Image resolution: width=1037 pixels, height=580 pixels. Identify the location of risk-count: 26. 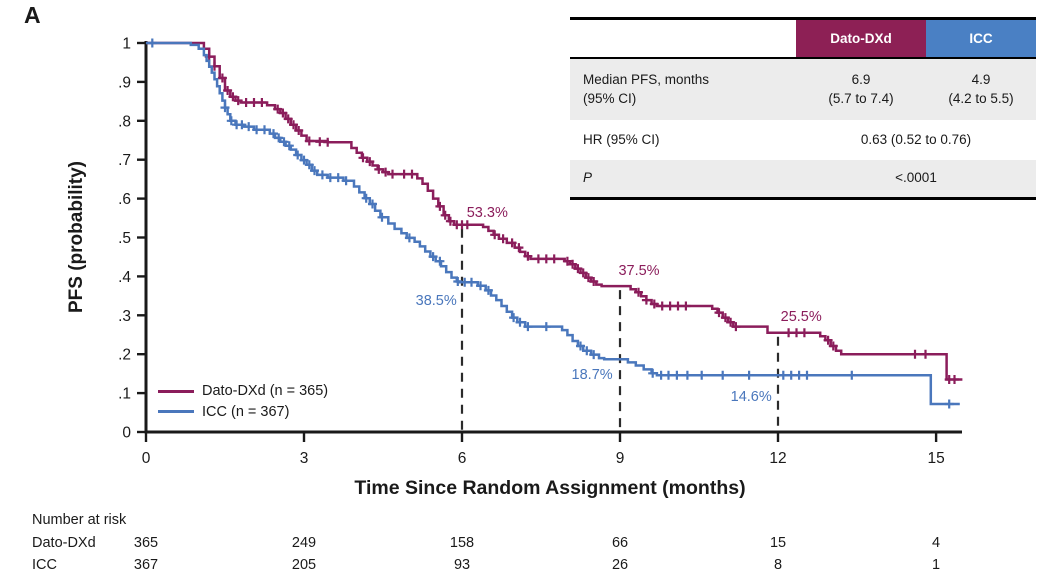
(620, 565).